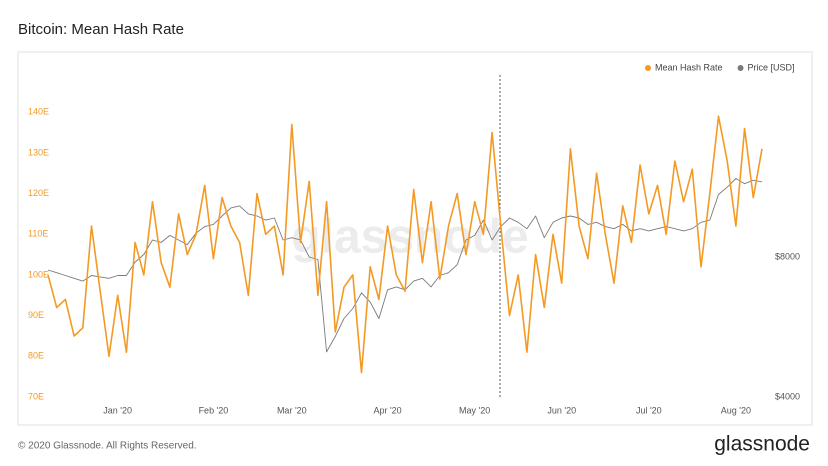 Image resolution: width=828 pixels, height=466 pixels. Describe the element at coordinates (561, 410) in the screenshot. I see `x-tick-label: Jun '20` at that location.